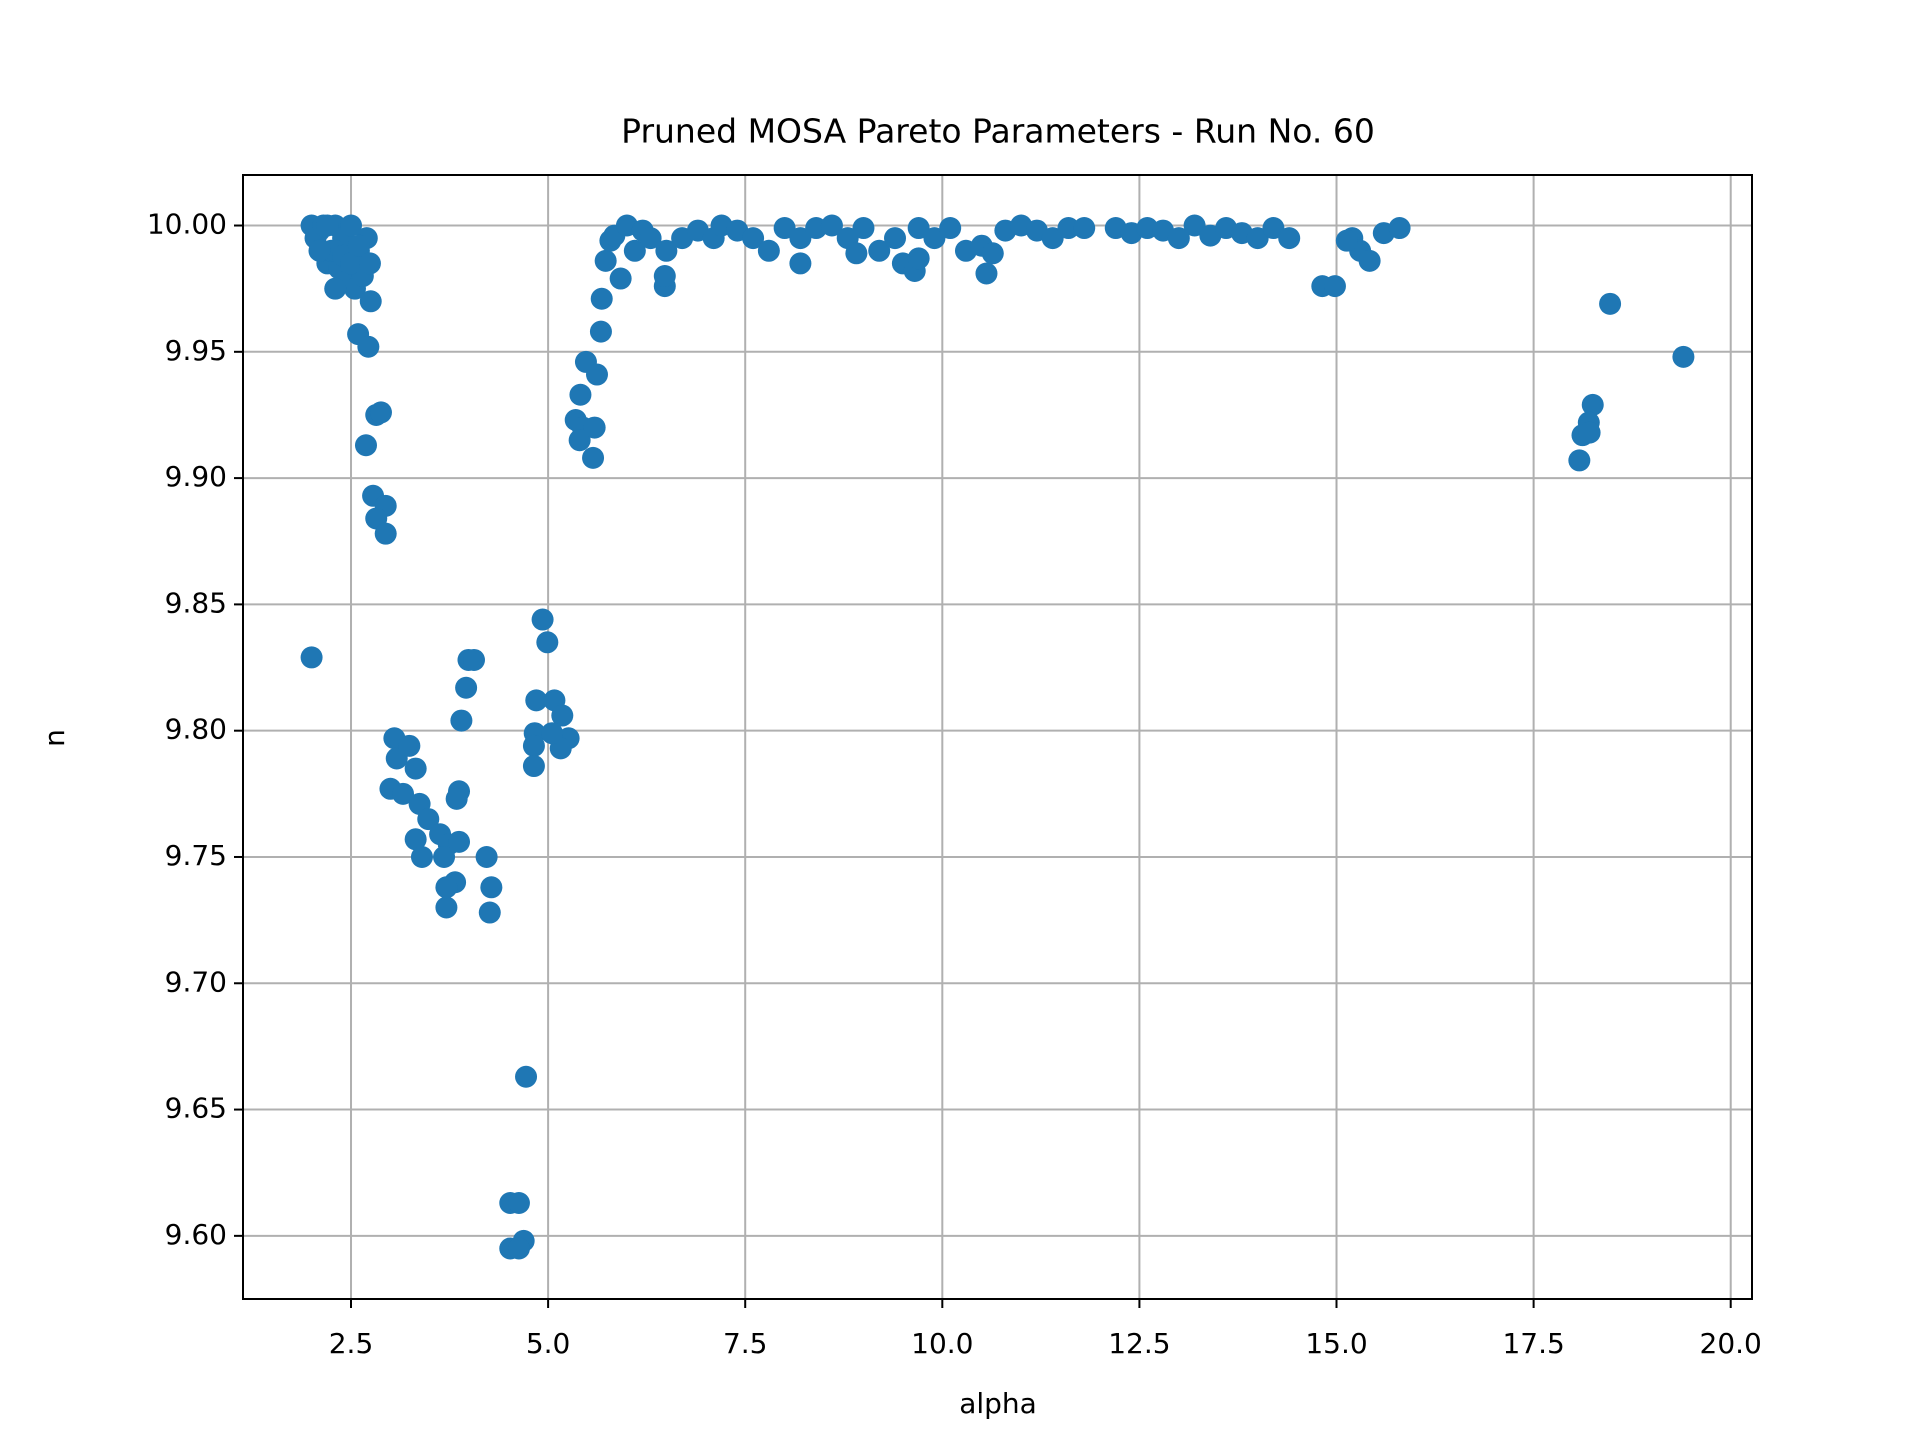 The width and height of the screenshot is (1920, 1440). What do you see at coordinates (745, 1343) in the screenshot?
I see `x-tick-label: 7.5` at bounding box center [745, 1343].